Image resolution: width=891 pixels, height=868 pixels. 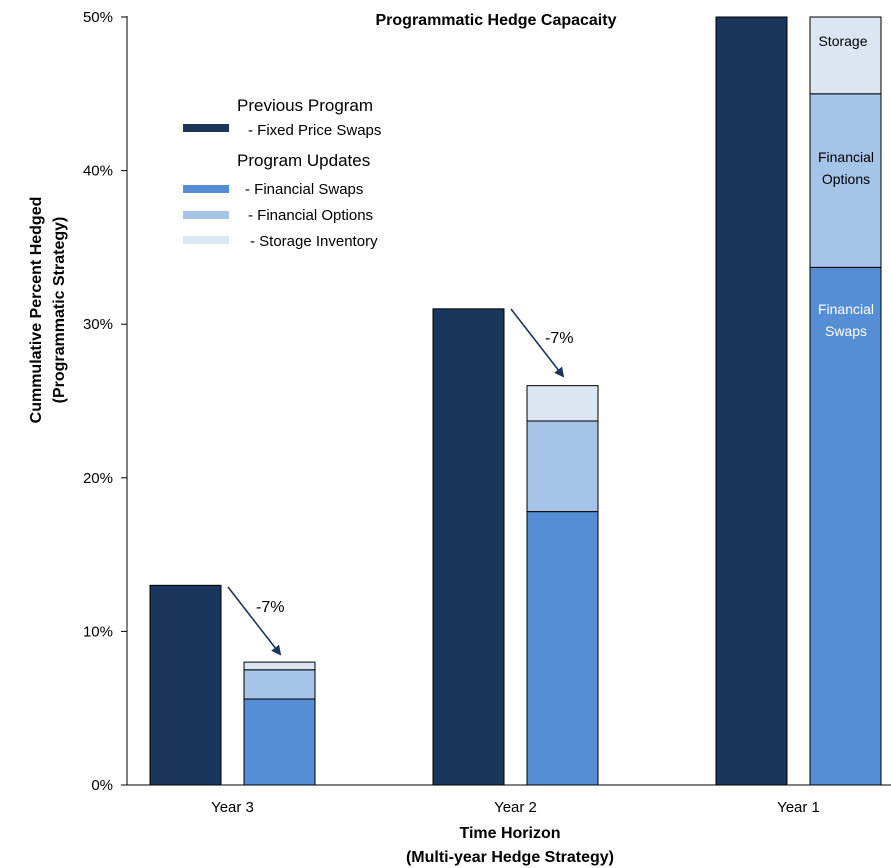 What do you see at coordinates (798, 807) in the screenshot?
I see `x-tick-label: Year 1` at bounding box center [798, 807].